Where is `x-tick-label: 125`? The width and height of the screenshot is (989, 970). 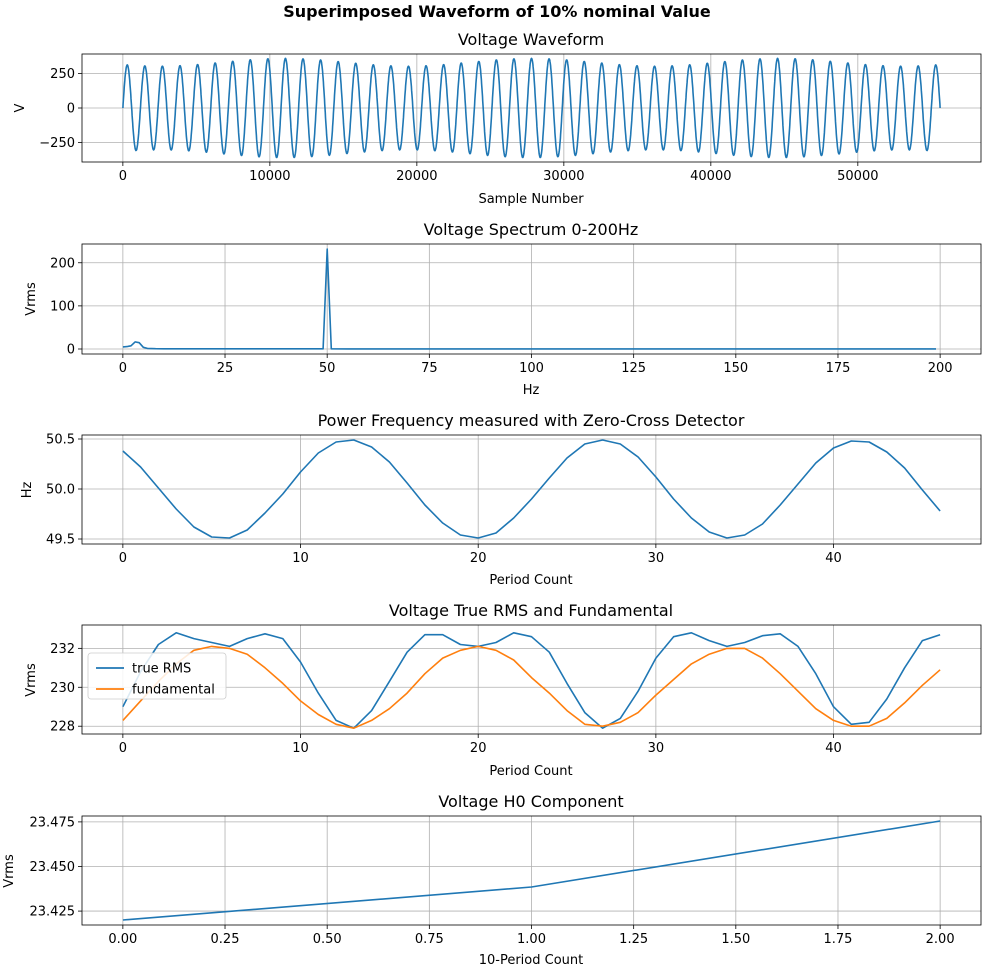
x-tick-label: 125 is located at coordinates (633, 368).